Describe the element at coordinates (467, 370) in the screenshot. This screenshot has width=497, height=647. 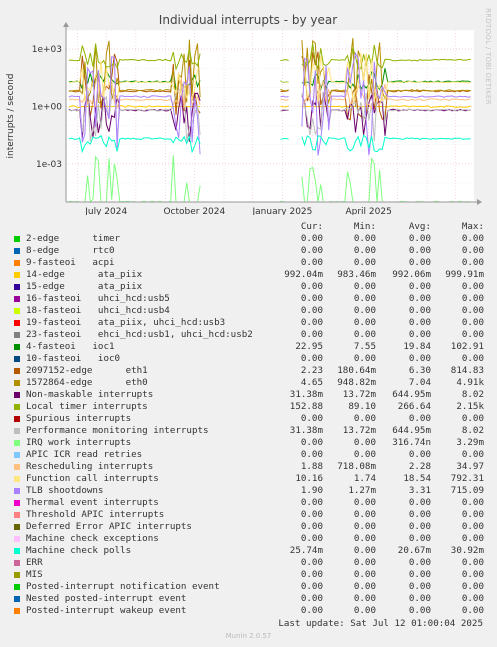
I see `legend-value-max: 814.83` at that location.